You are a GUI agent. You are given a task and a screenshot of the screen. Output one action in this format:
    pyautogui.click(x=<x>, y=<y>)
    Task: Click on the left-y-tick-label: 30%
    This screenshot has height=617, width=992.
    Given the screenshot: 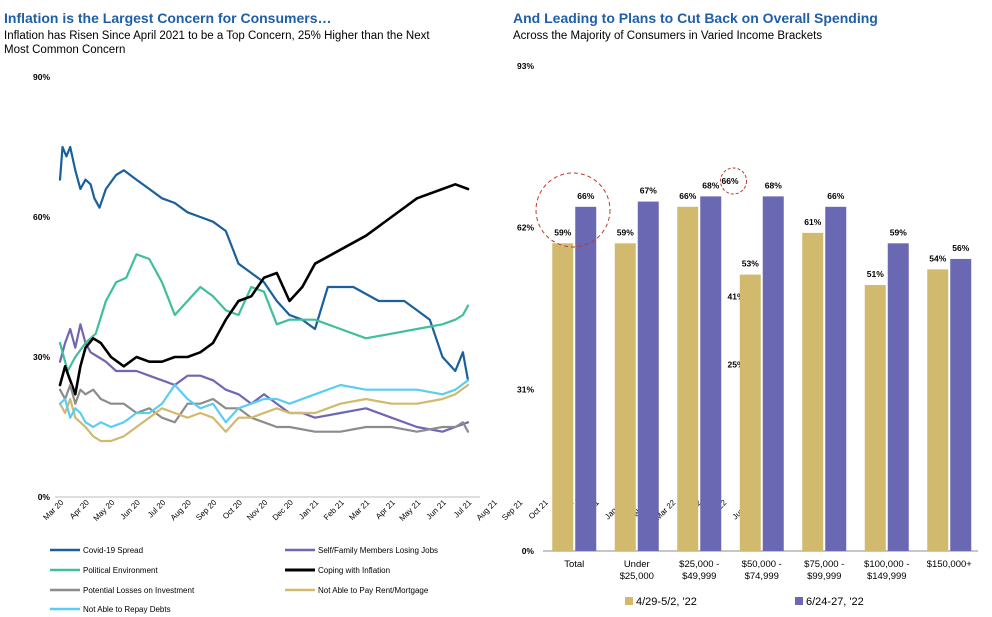 What is the action you would take?
    pyautogui.click(x=41, y=357)
    